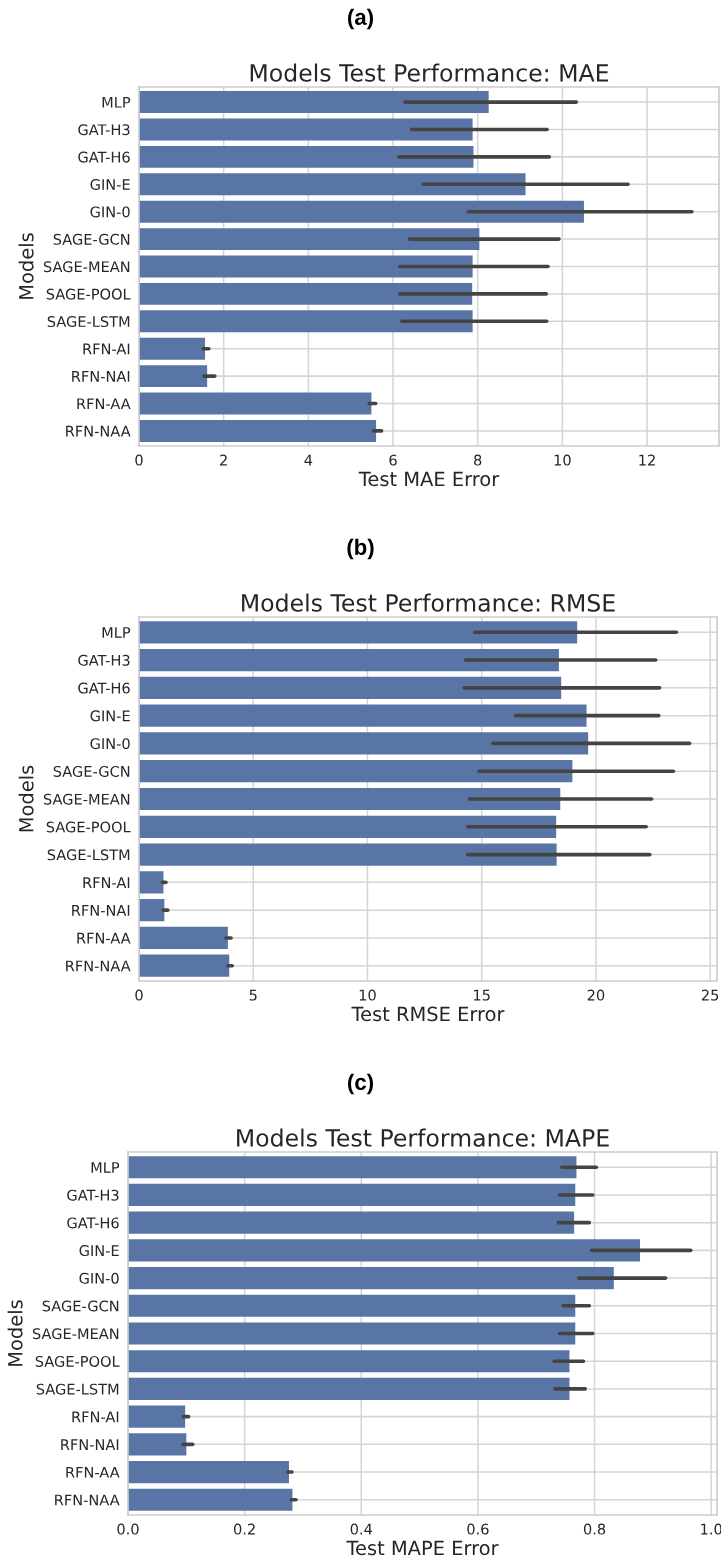  What do you see at coordinates (422, 1548) in the screenshot?
I see `x-axis-title: Test MAPE Error` at bounding box center [422, 1548].